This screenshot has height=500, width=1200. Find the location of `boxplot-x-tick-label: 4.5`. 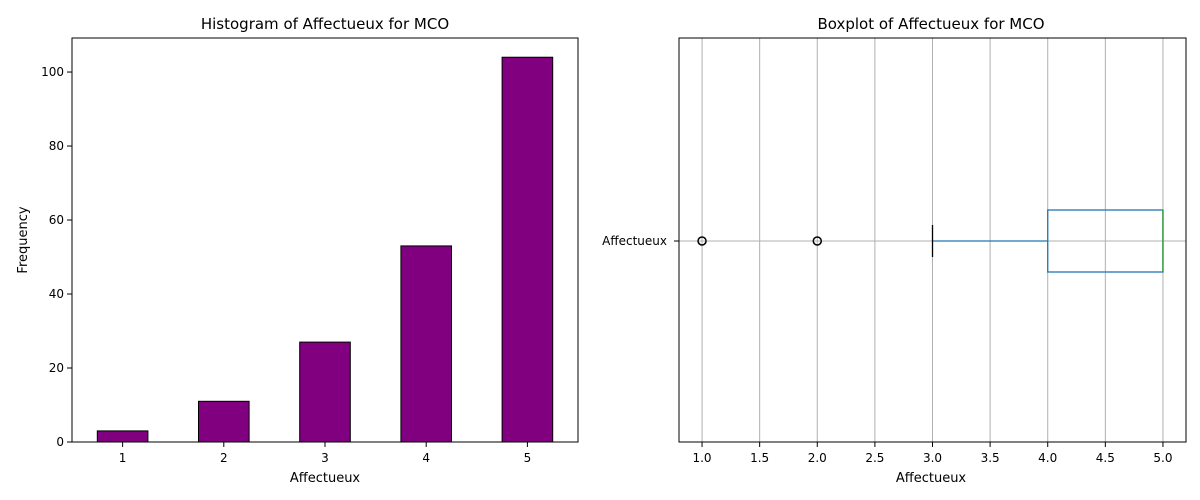

boxplot-x-tick-label: 4.5 is located at coordinates (1105, 458).